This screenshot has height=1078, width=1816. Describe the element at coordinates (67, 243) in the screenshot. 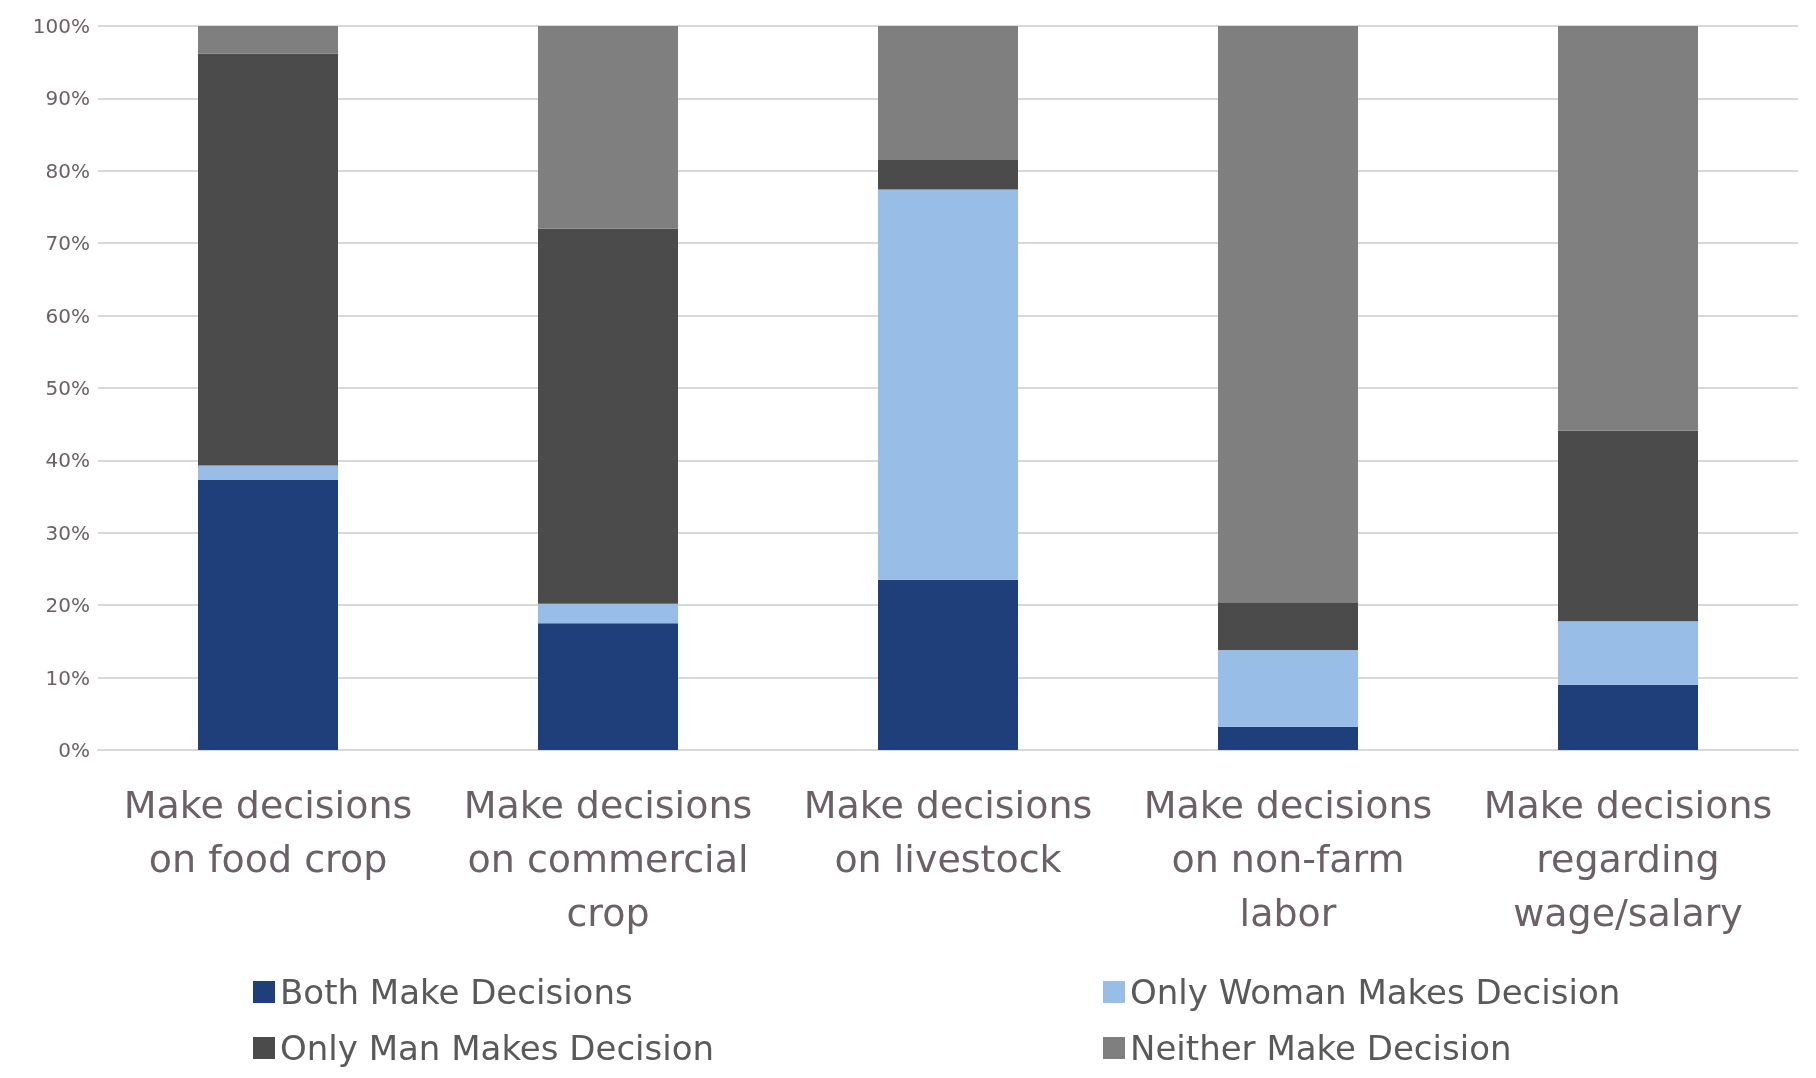

I see `y-tick-label: 70%` at that location.